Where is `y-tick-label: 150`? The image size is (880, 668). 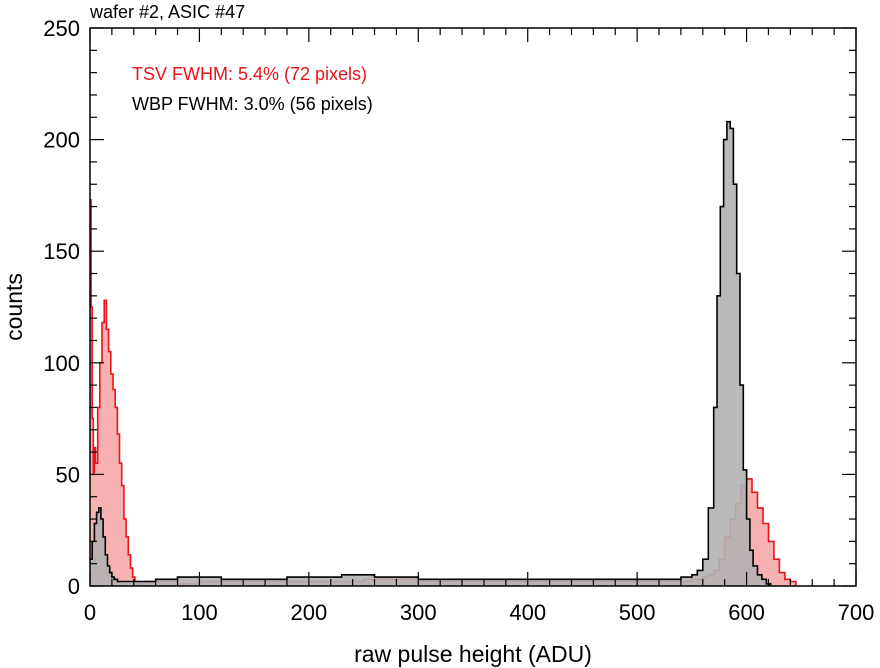 y-tick-label: 150 is located at coordinates (61, 251).